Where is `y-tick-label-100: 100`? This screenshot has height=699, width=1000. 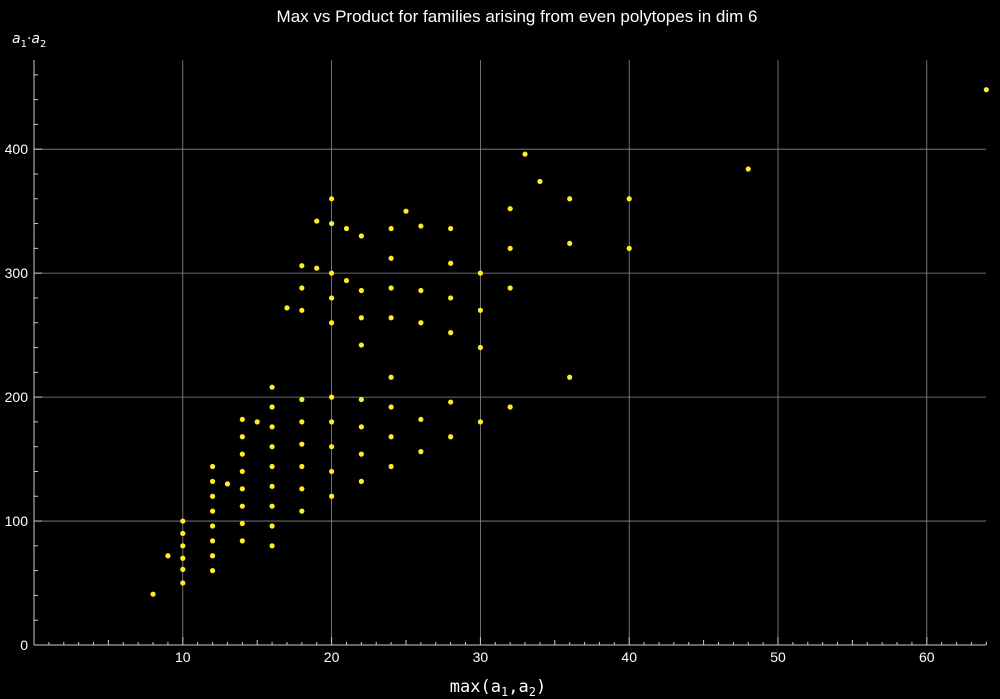 y-tick-label-100: 100 is located at coordinates (17, 521).